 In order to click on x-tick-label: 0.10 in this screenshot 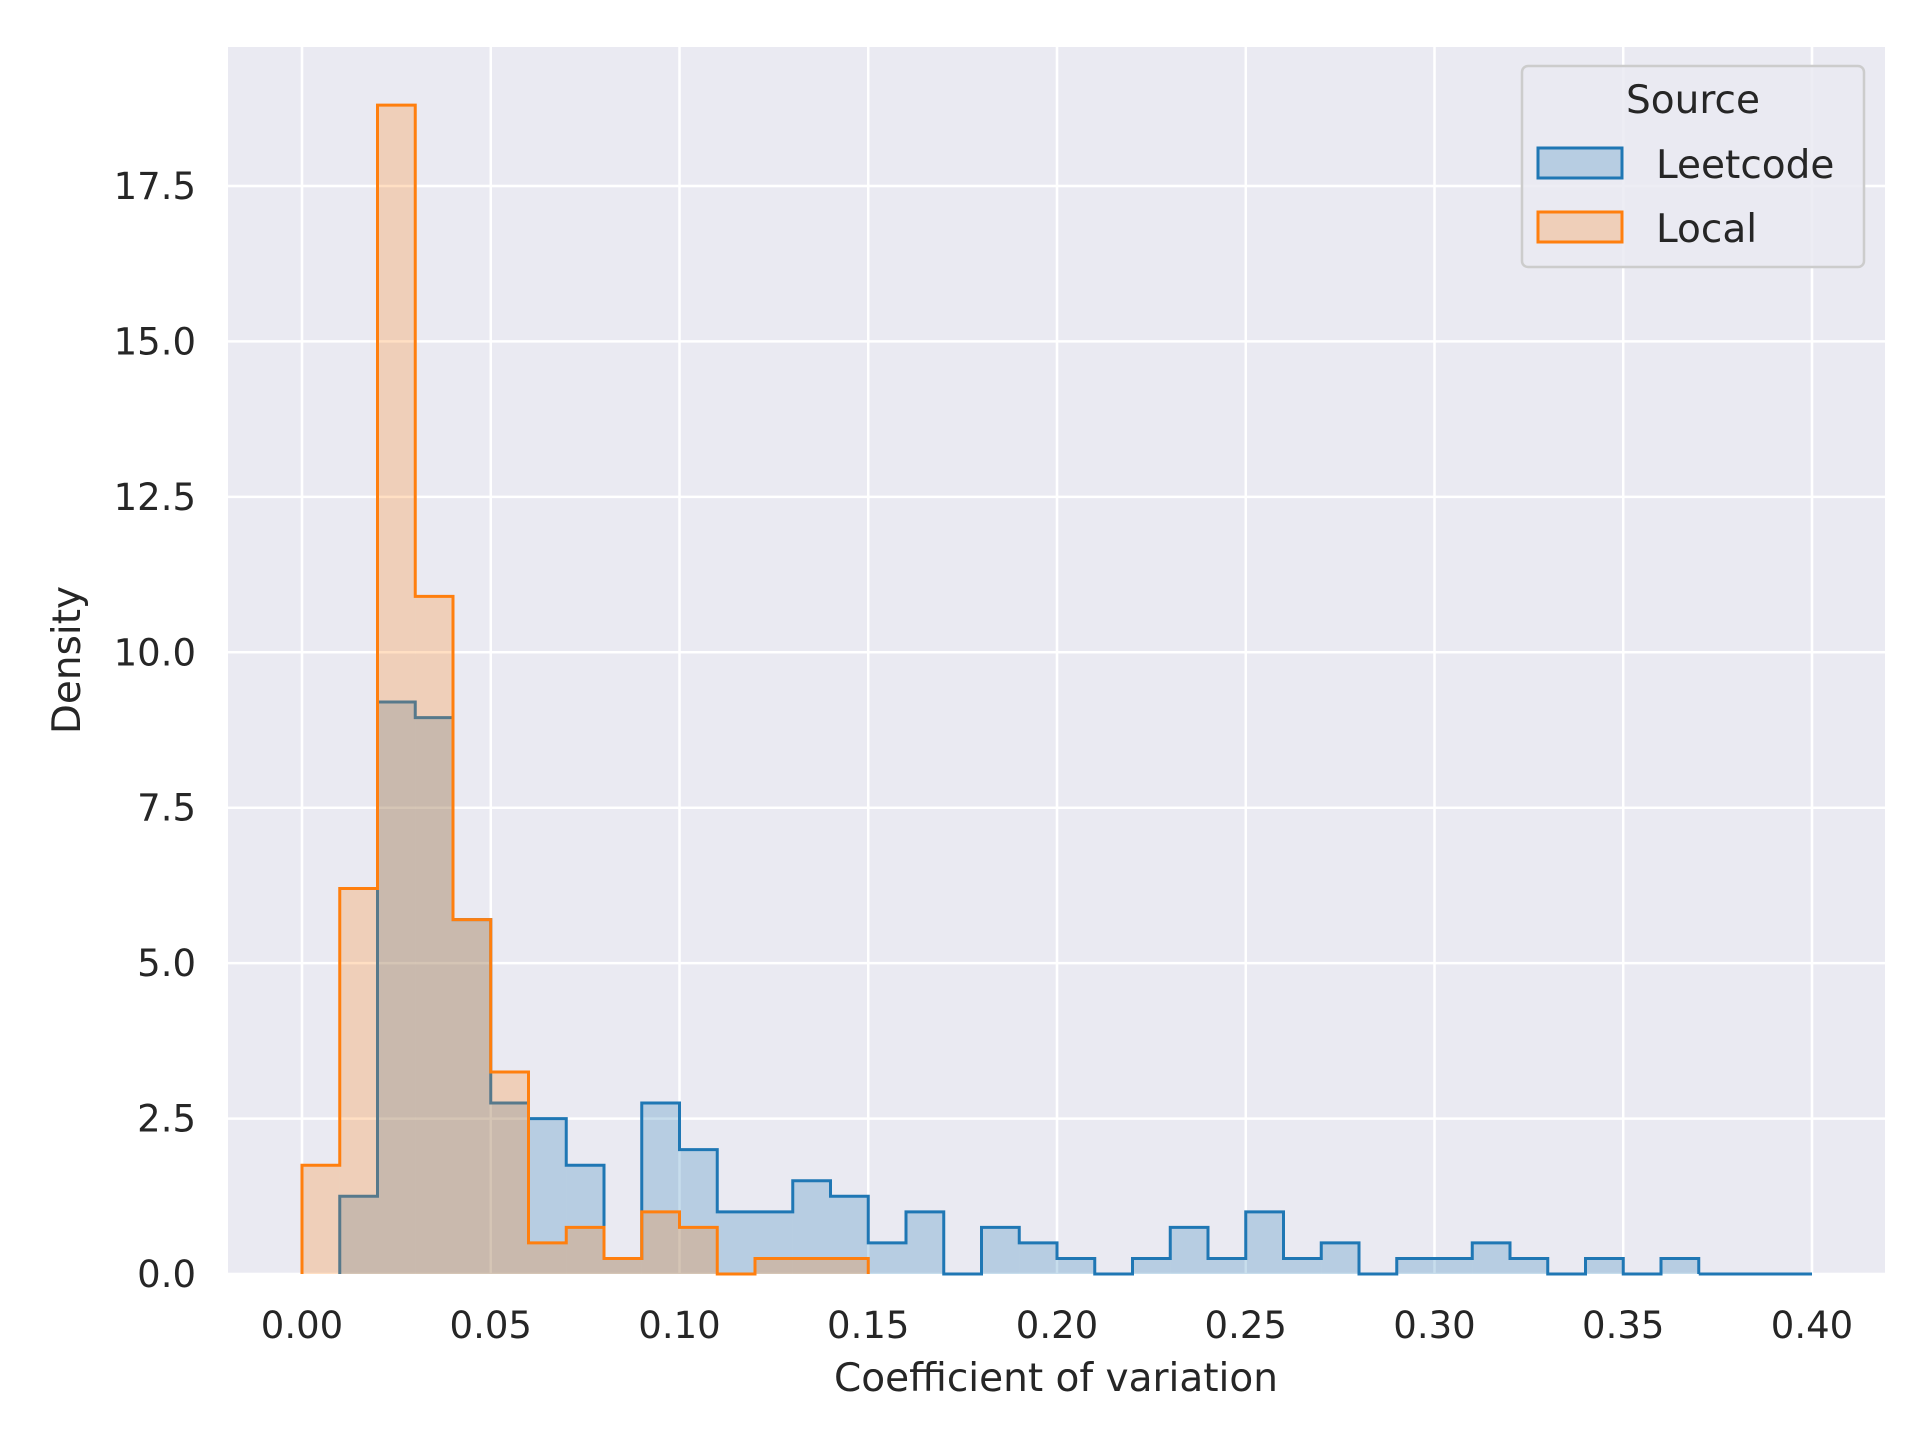, I will do `click(679, 1325)`.